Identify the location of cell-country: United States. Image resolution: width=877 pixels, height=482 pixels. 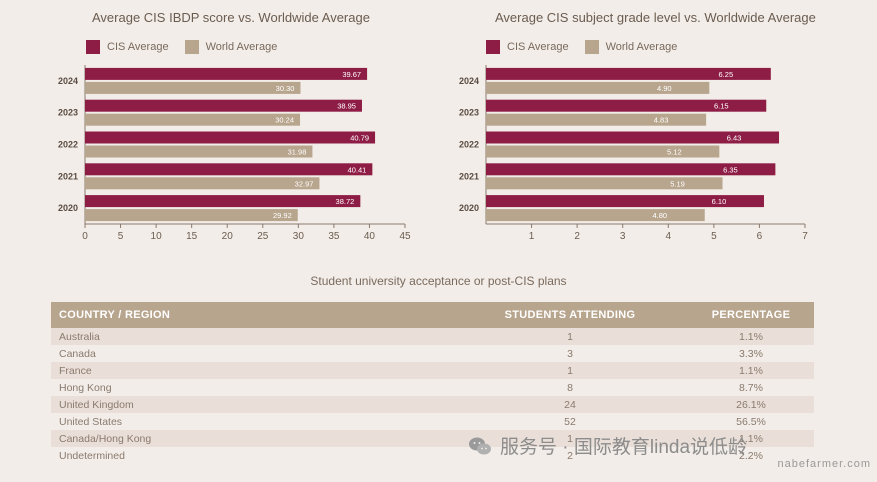
(251, 421).